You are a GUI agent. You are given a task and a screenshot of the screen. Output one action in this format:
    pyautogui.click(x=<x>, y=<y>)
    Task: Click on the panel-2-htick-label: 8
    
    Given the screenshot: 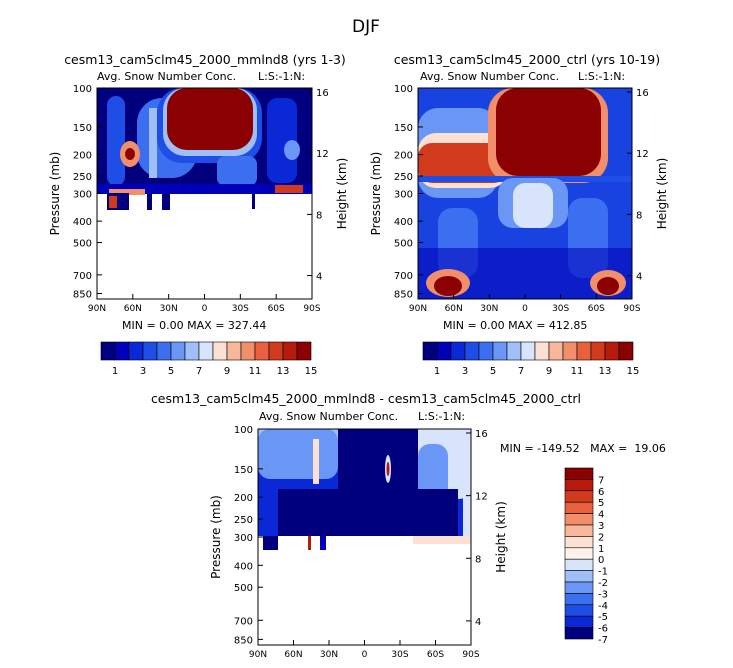 What is the action you would take?
    pyautogui.click(x=639, y=215)
    